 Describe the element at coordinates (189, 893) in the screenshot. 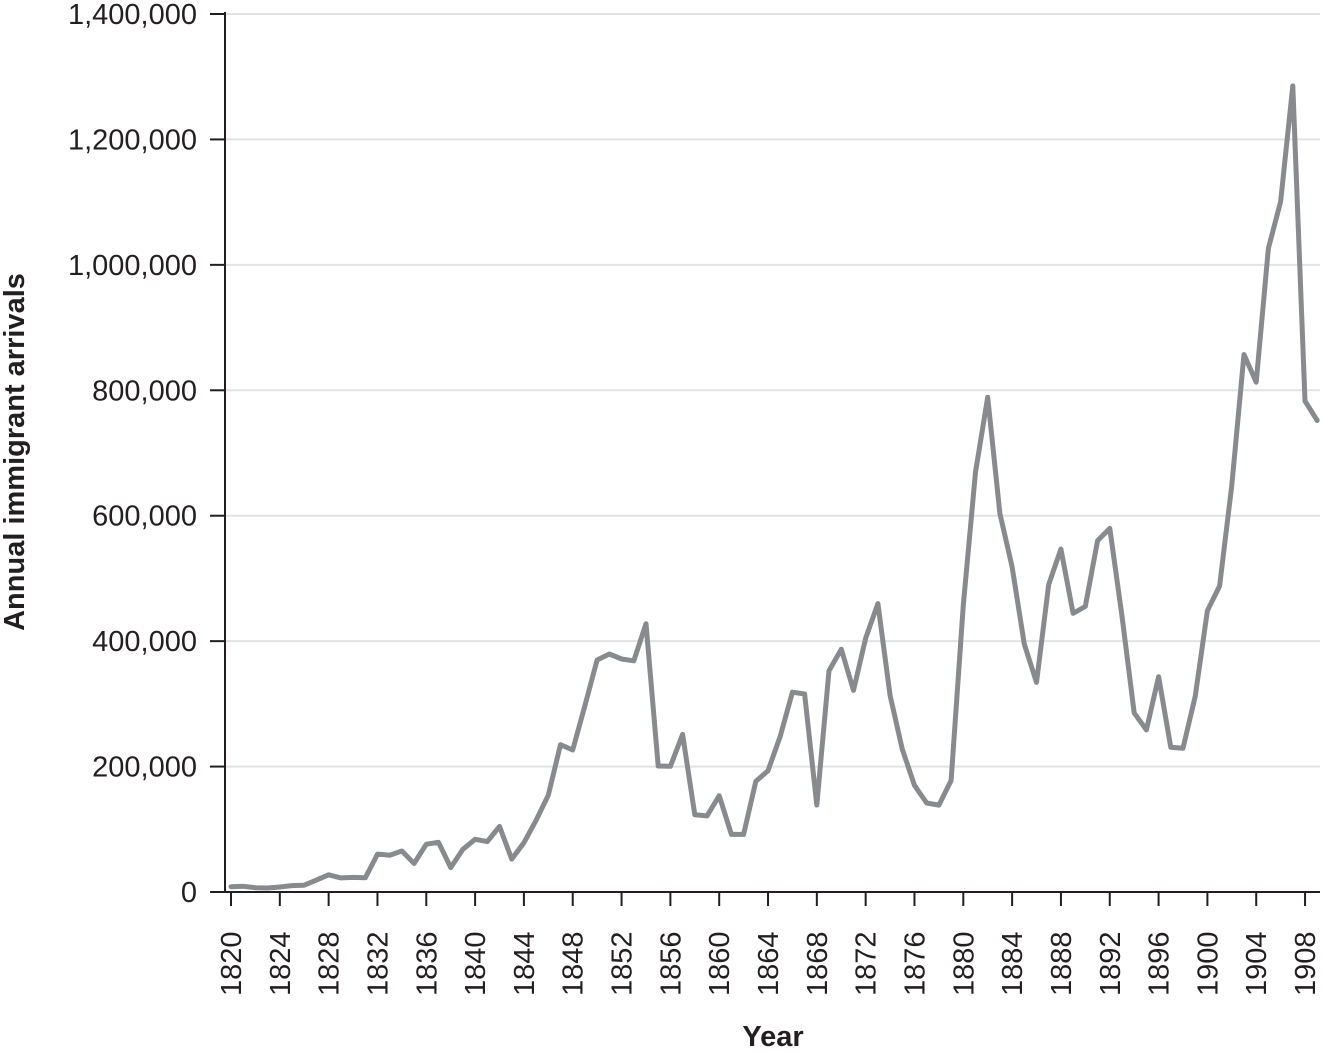

I see `y-tick-label: 0` at that location.